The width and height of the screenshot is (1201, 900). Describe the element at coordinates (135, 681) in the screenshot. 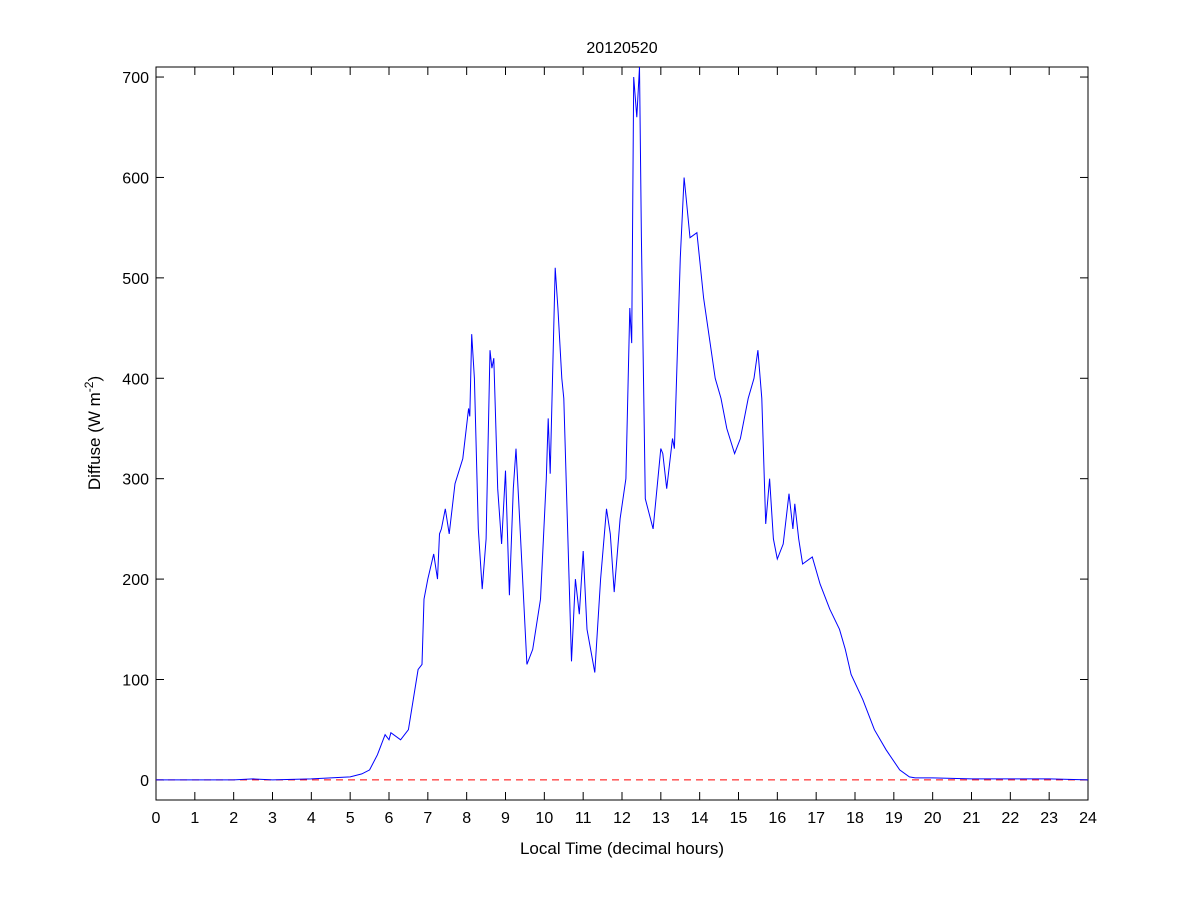

I see `y-tick-label: 100` at that location.